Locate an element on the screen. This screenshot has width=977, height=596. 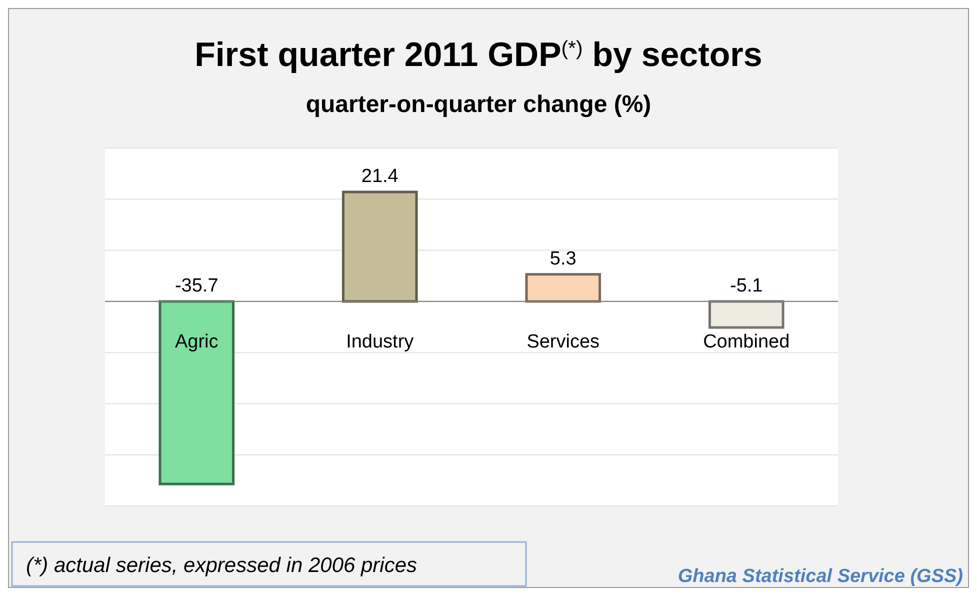
data-label: 5.3 is located at coordinates (563, 259).